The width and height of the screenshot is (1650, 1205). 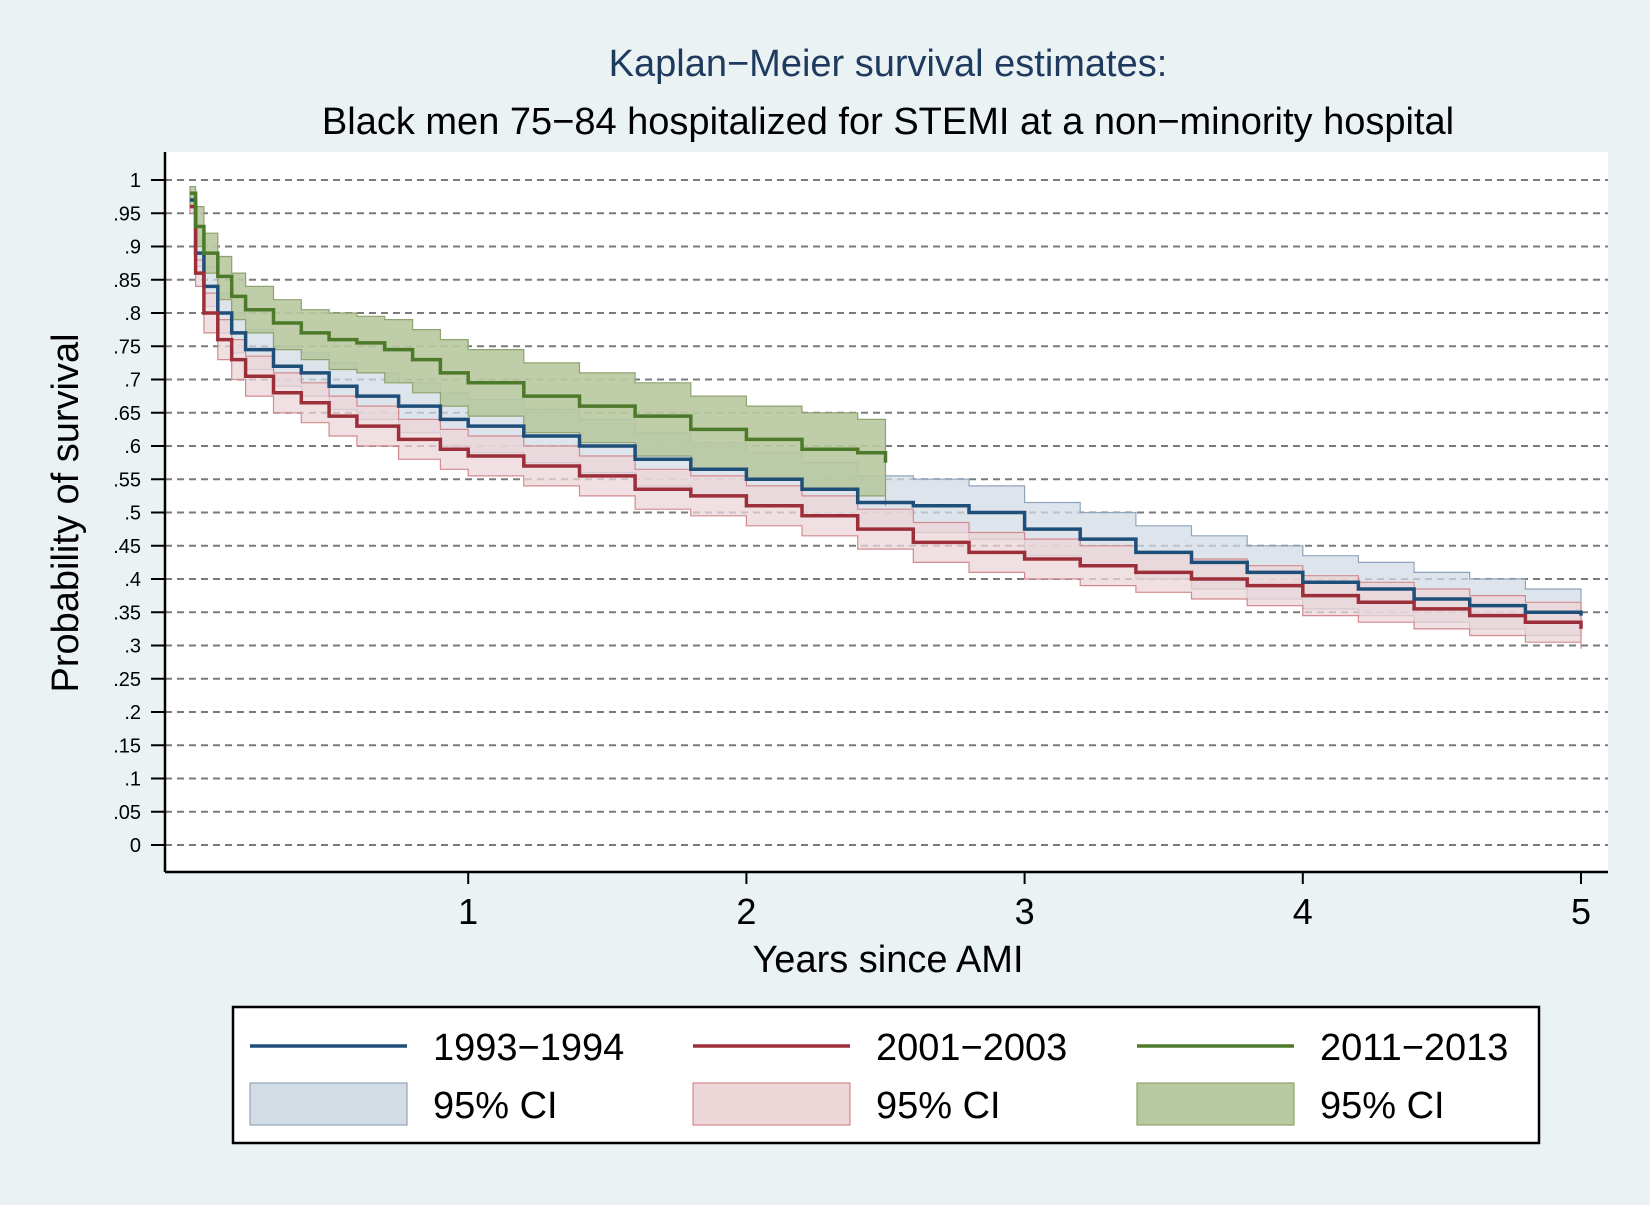 What do you see at coordinates (1414, 1048) in the screenshot?
I see `legend-series-label: 2011−2013` at bounding box center [1414, 1048].